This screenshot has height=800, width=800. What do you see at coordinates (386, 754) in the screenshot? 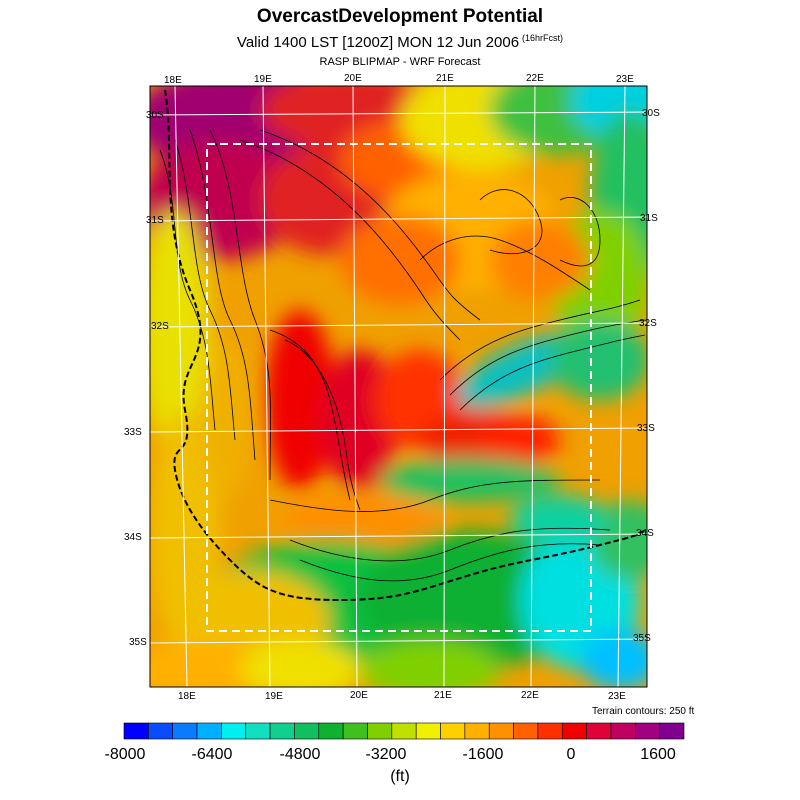
I see `colorbar-tick-label: -3200` at bounding box center [386, 754].